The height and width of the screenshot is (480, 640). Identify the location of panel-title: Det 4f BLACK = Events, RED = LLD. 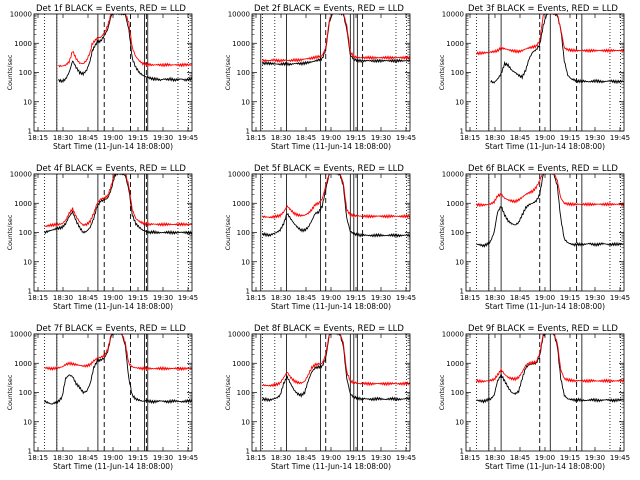
(111, 169).